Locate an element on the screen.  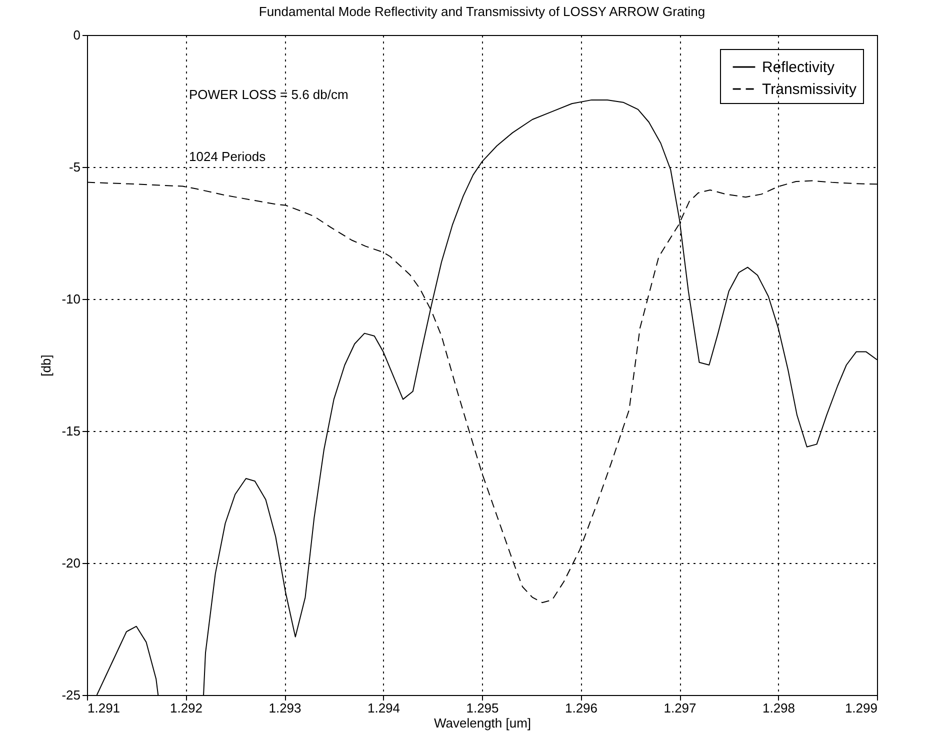
legend-label: Transmissivity is located at coordinates (809, 89).